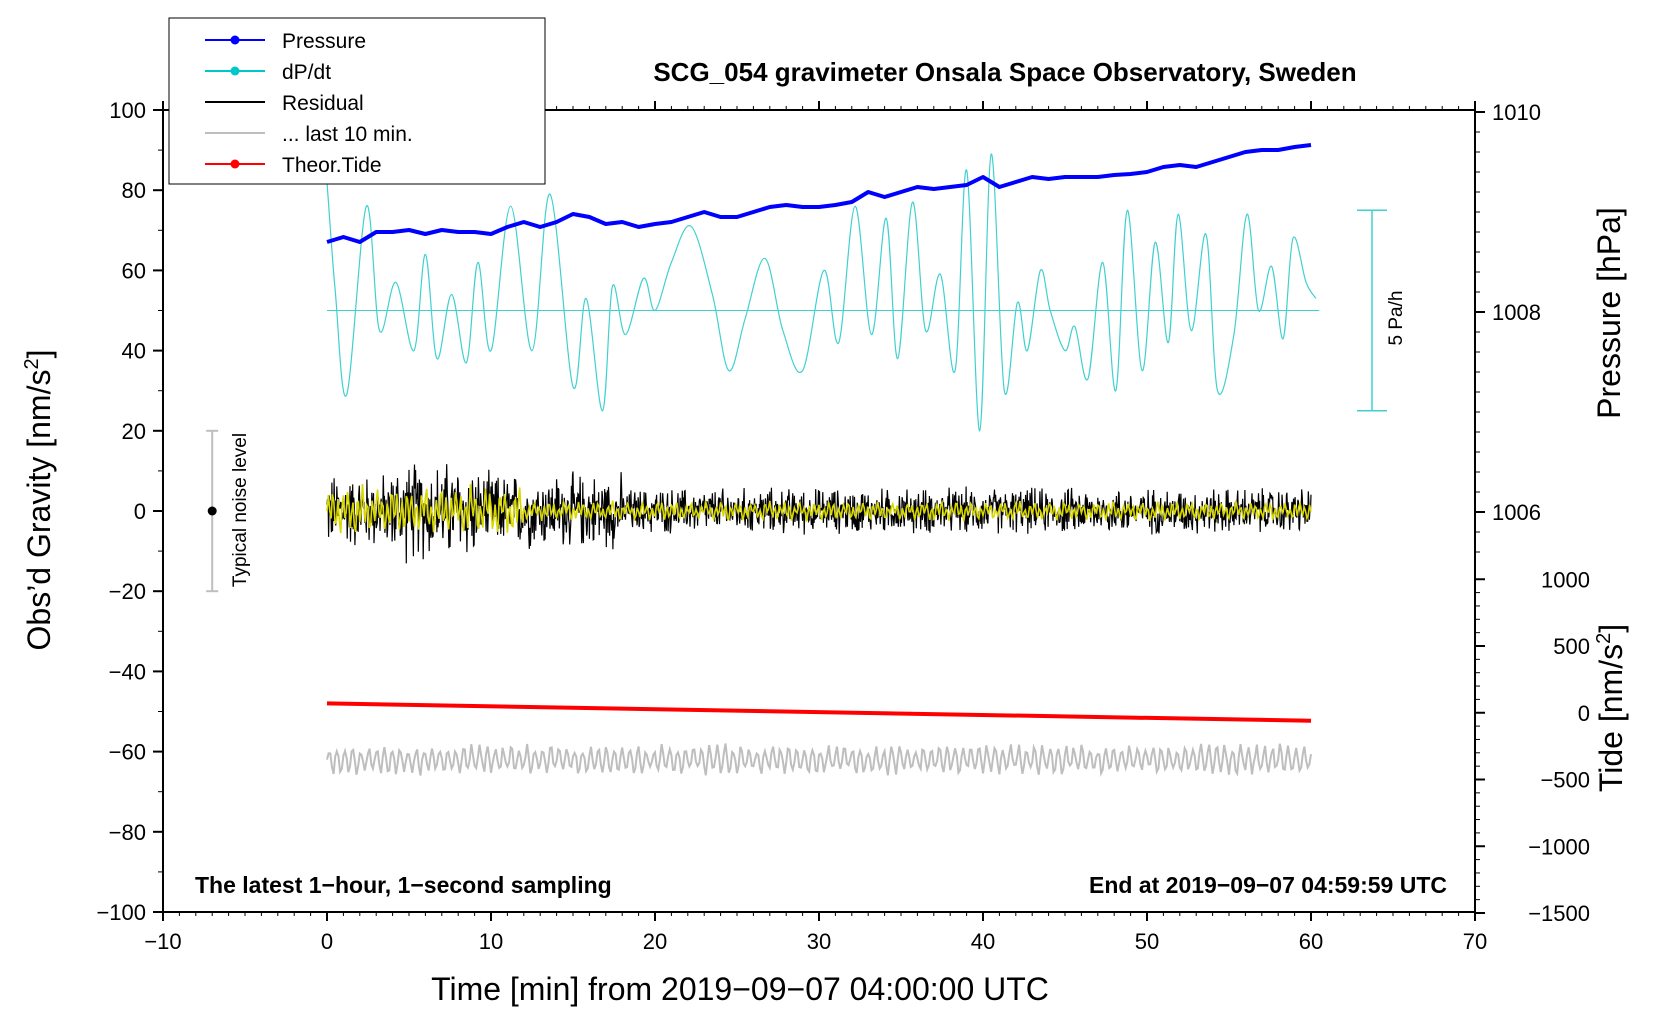  What do you see at coordinates (655, 941) in the screenshot?
I see `x-tick-label: 20` at bounding box center [655, 941].